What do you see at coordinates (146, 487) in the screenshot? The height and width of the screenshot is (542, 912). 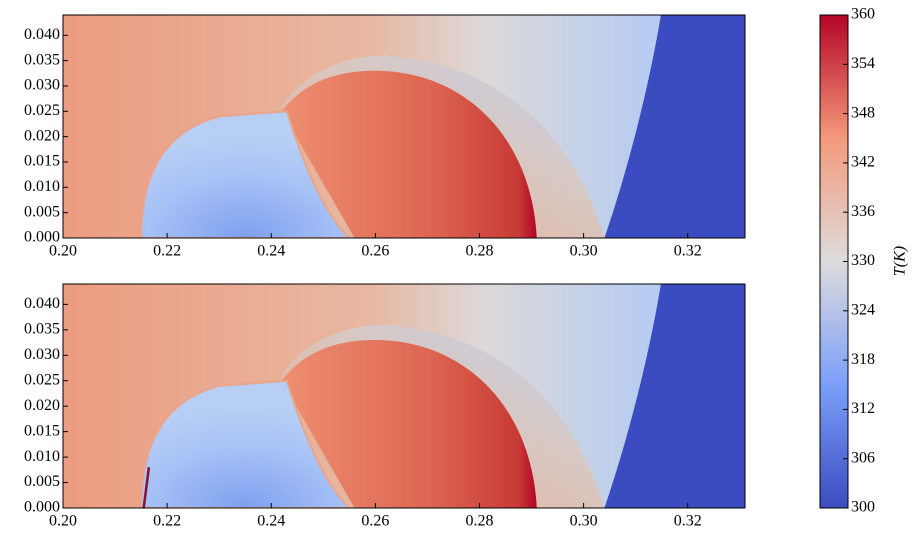 I see `interface-streak` at bounding box center [146, 487].